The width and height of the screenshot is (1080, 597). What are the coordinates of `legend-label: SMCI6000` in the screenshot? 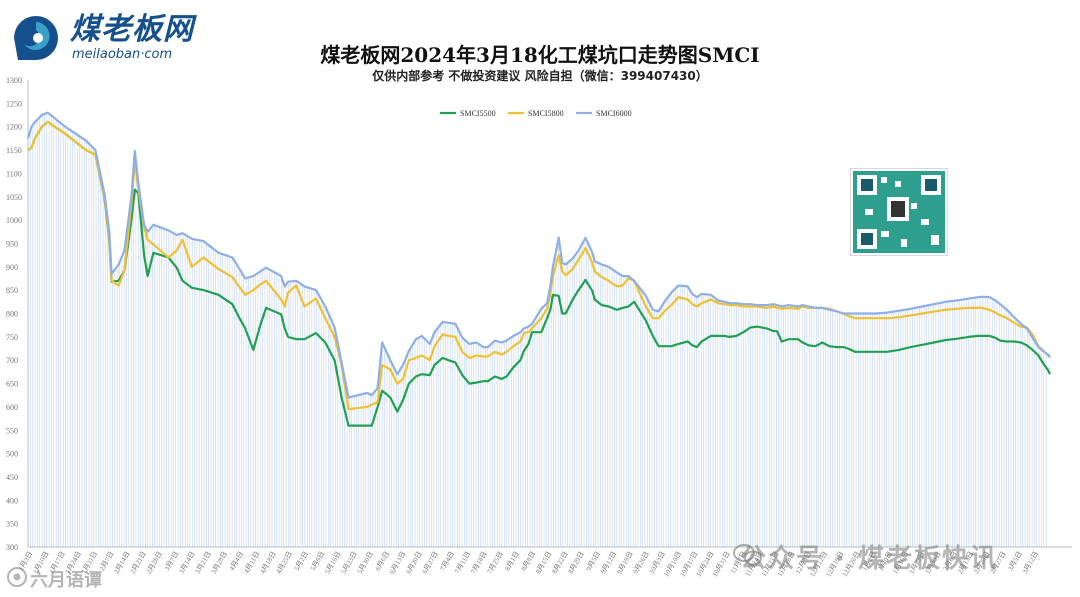 It's located at (614, 113).